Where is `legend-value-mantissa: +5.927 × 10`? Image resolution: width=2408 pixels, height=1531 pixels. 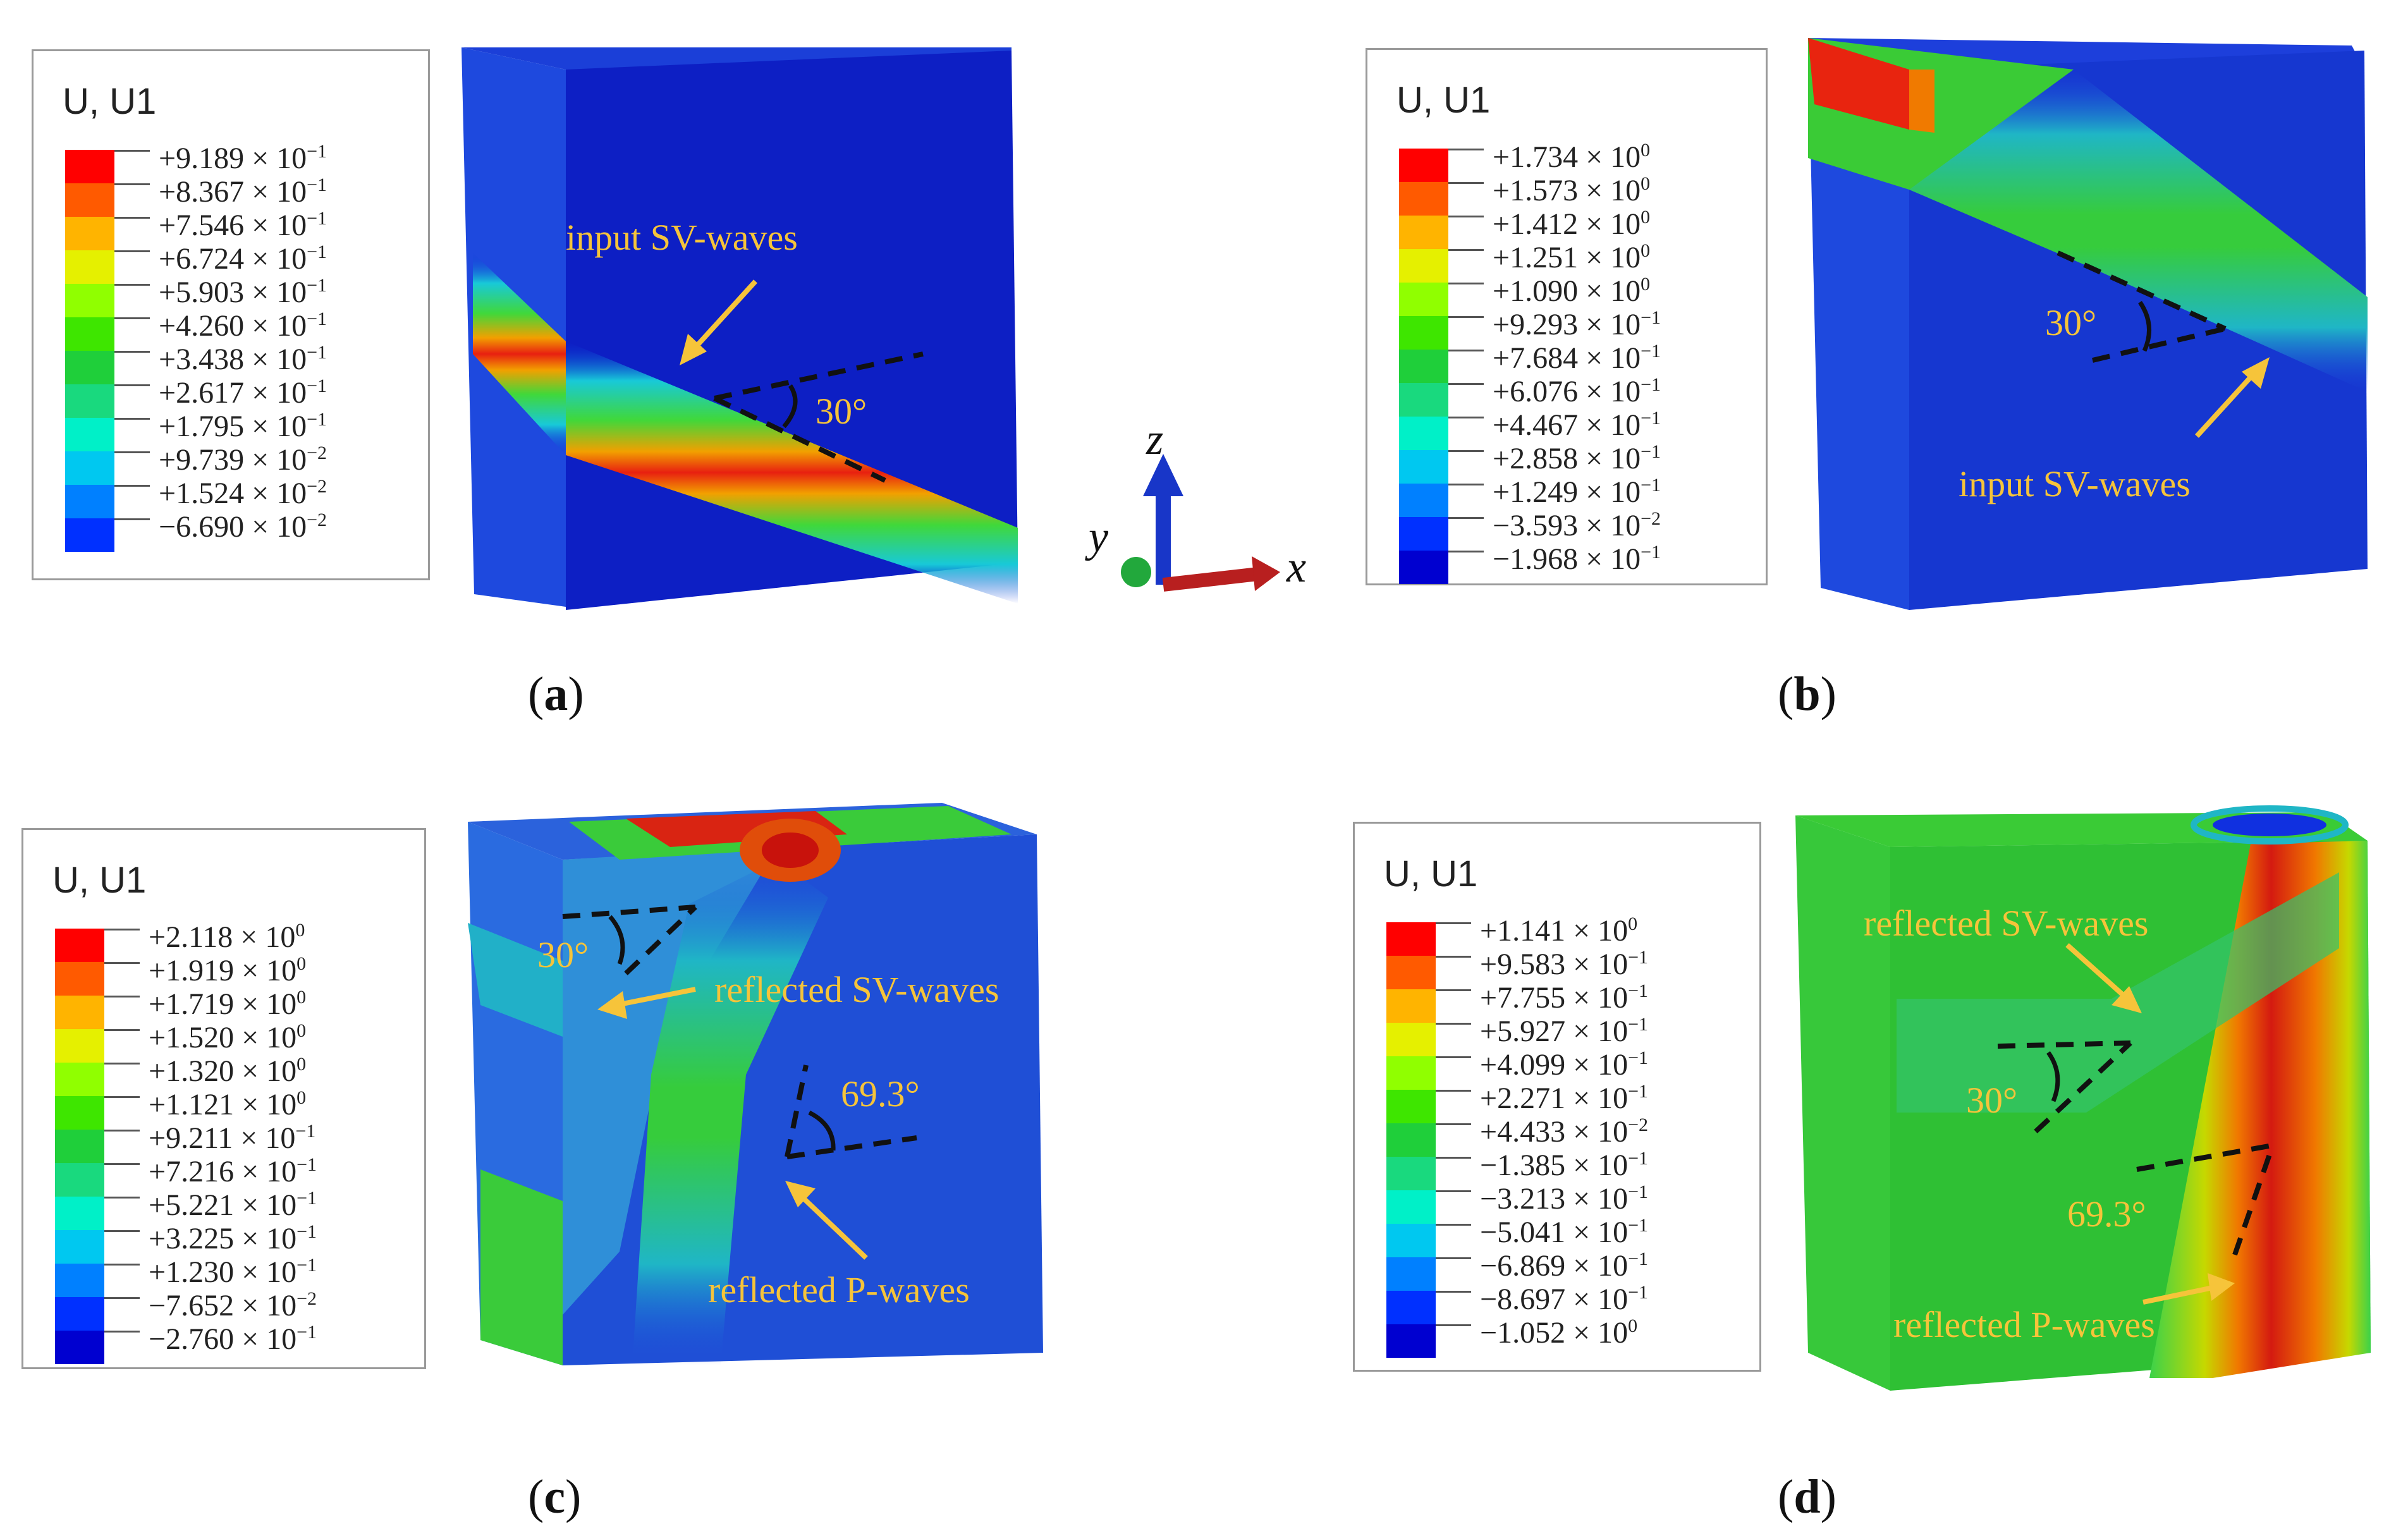 legend-value-mantissa: +5.927 × 10 is located at coordinates (1555, 1031).